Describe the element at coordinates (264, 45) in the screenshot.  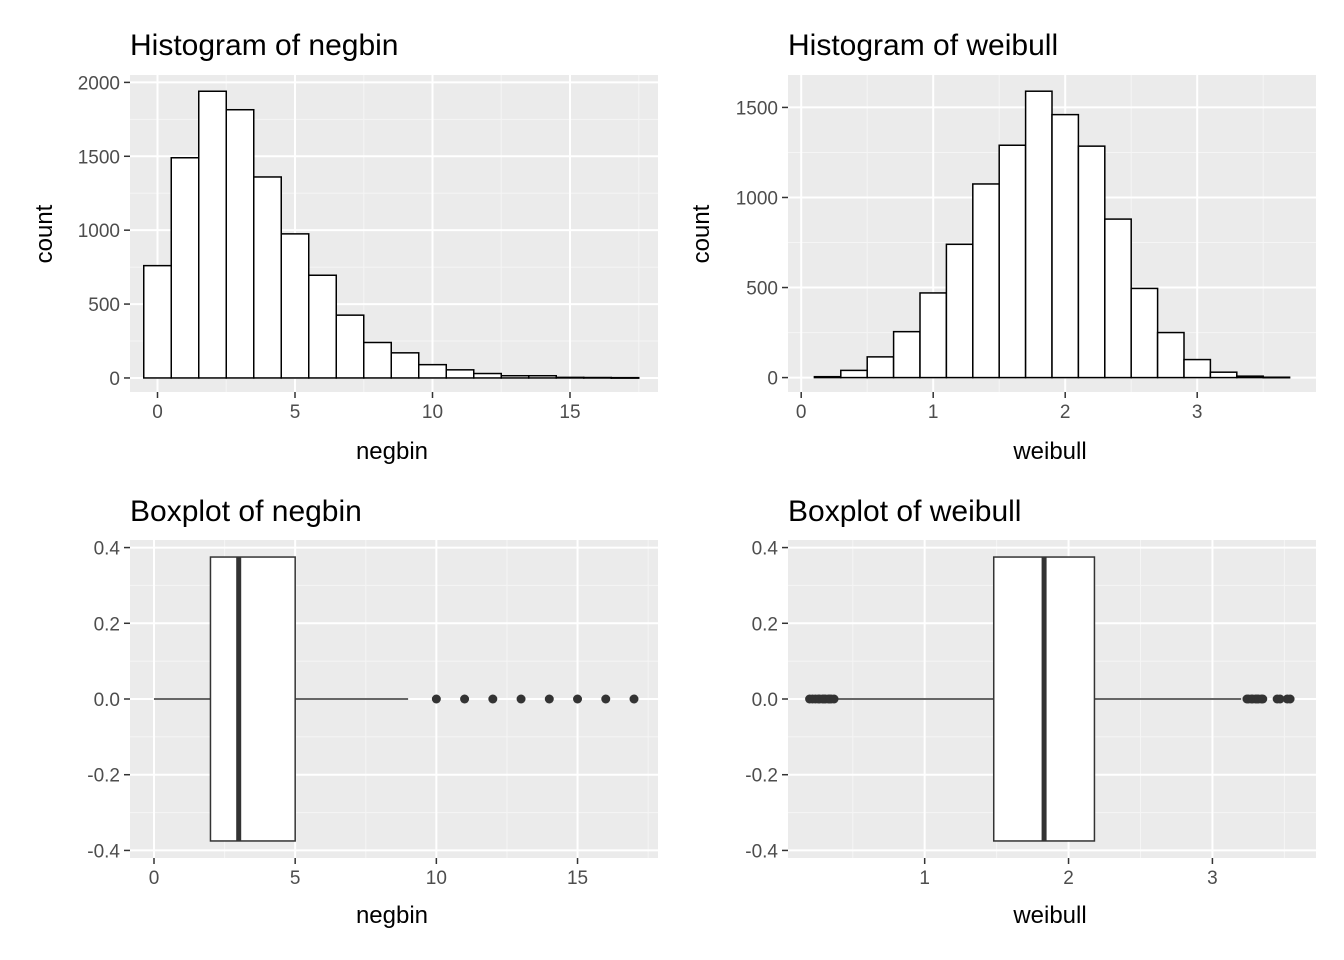
I see `chart-title: Histogram of negbin` at that location.